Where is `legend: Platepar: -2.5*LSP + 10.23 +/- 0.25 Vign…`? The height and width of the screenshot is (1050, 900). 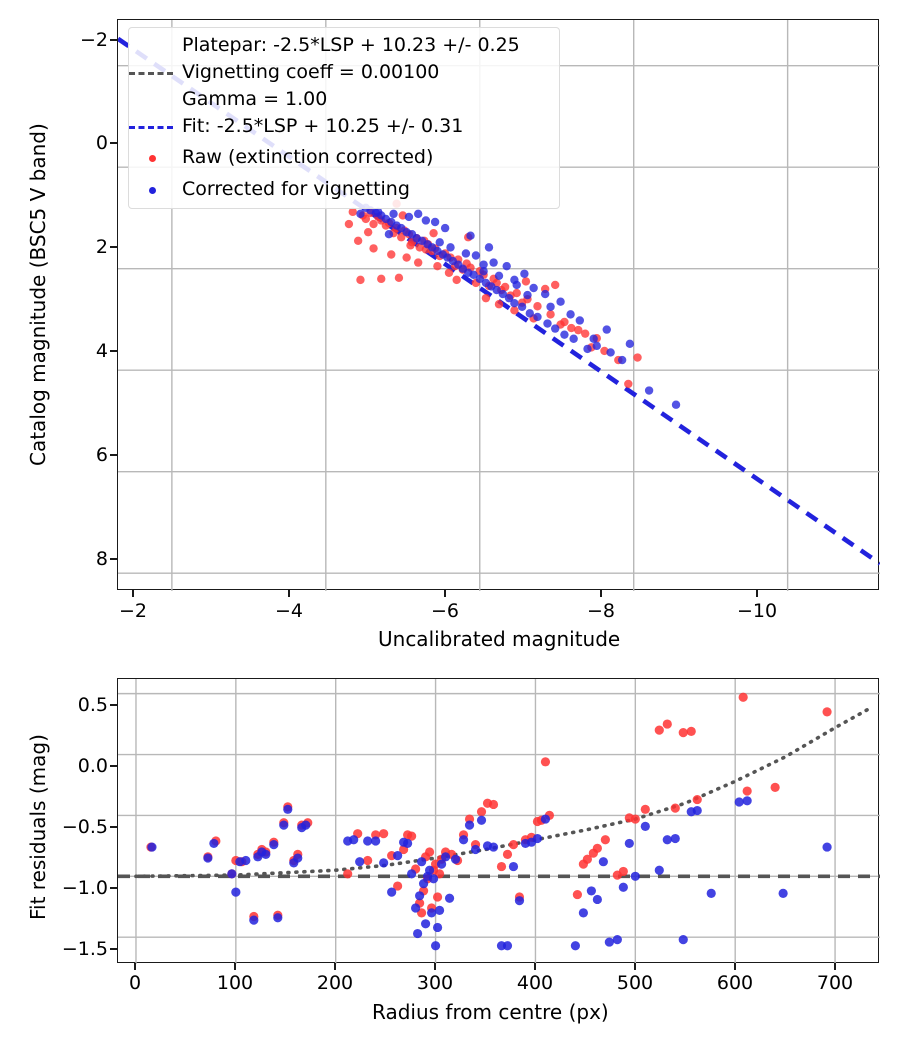 legend: Platepar: -2.5*LSP + 10.23 +/- 0.25 Vign… is located at coordinates (344, 118).